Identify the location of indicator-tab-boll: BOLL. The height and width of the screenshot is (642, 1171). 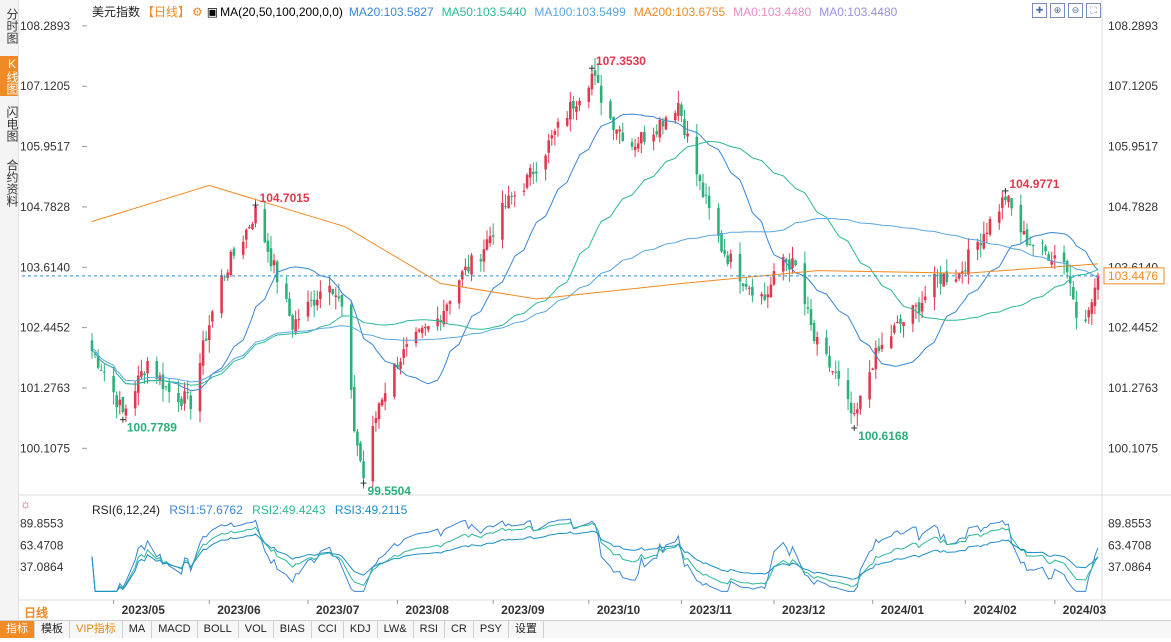
(218, 629).